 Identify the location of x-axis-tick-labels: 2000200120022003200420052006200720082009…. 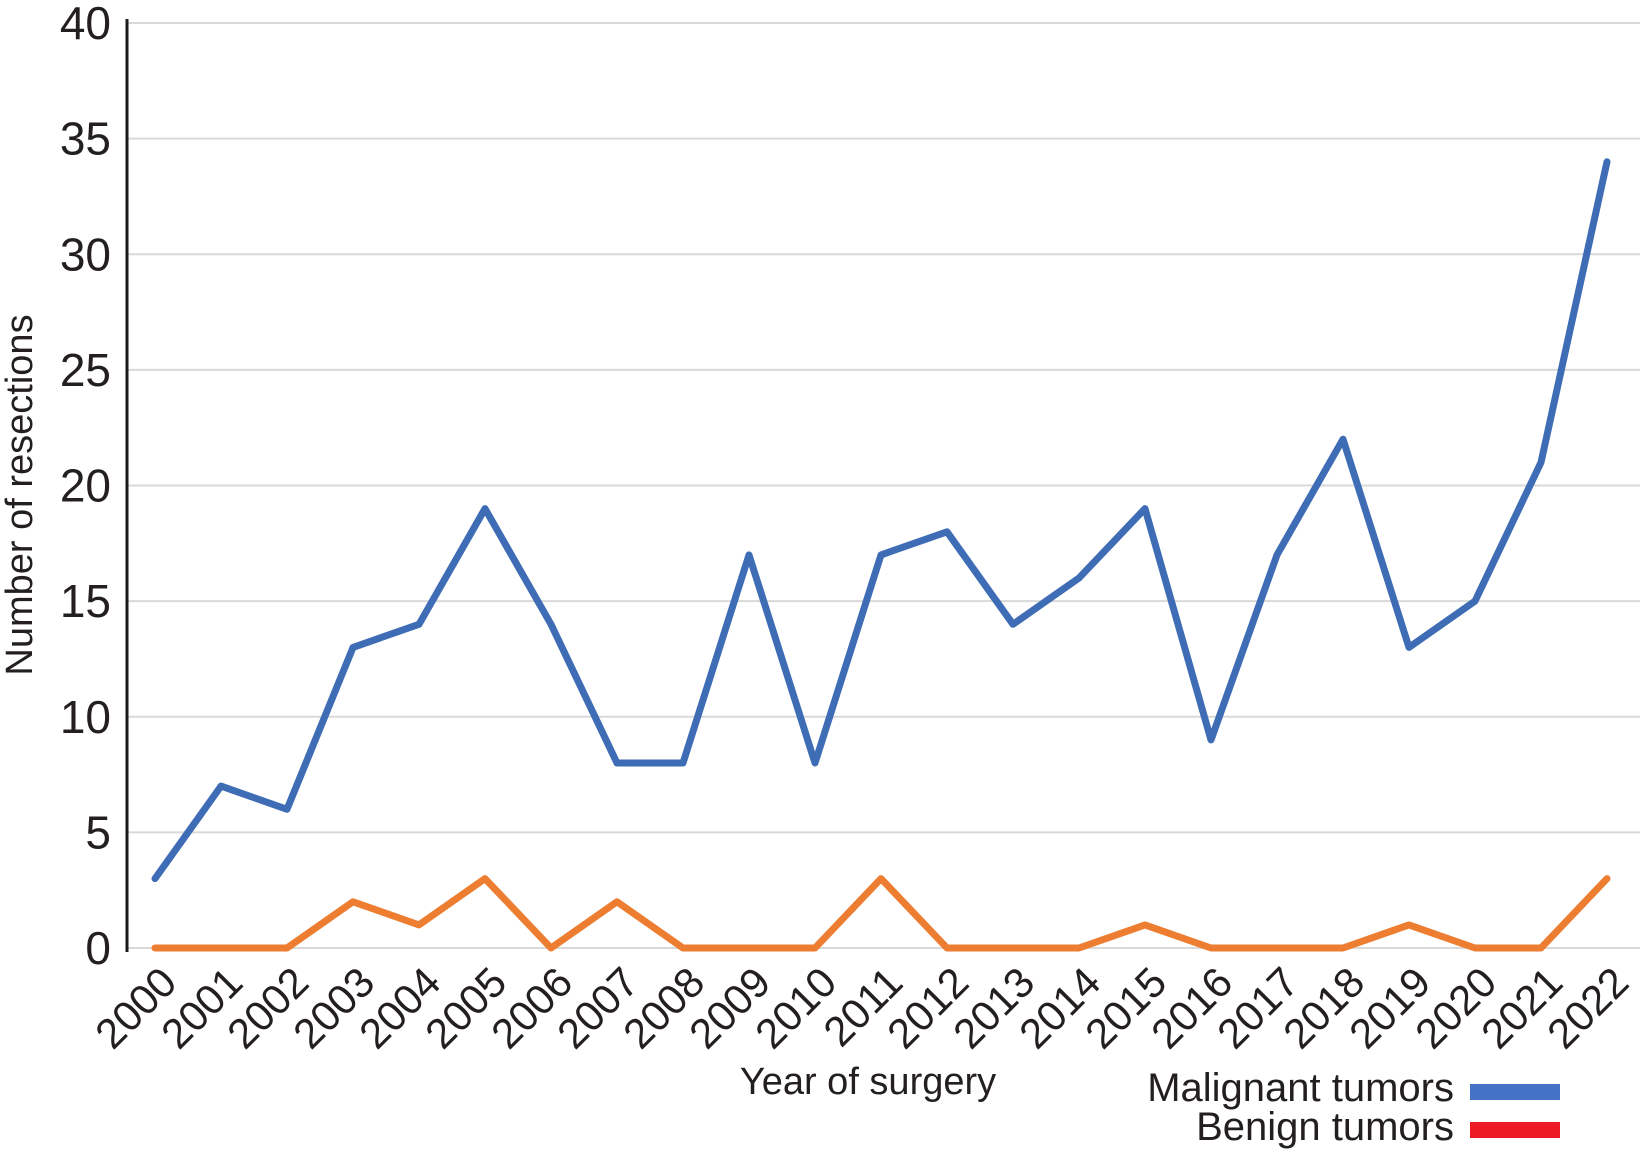
(861, 1007).